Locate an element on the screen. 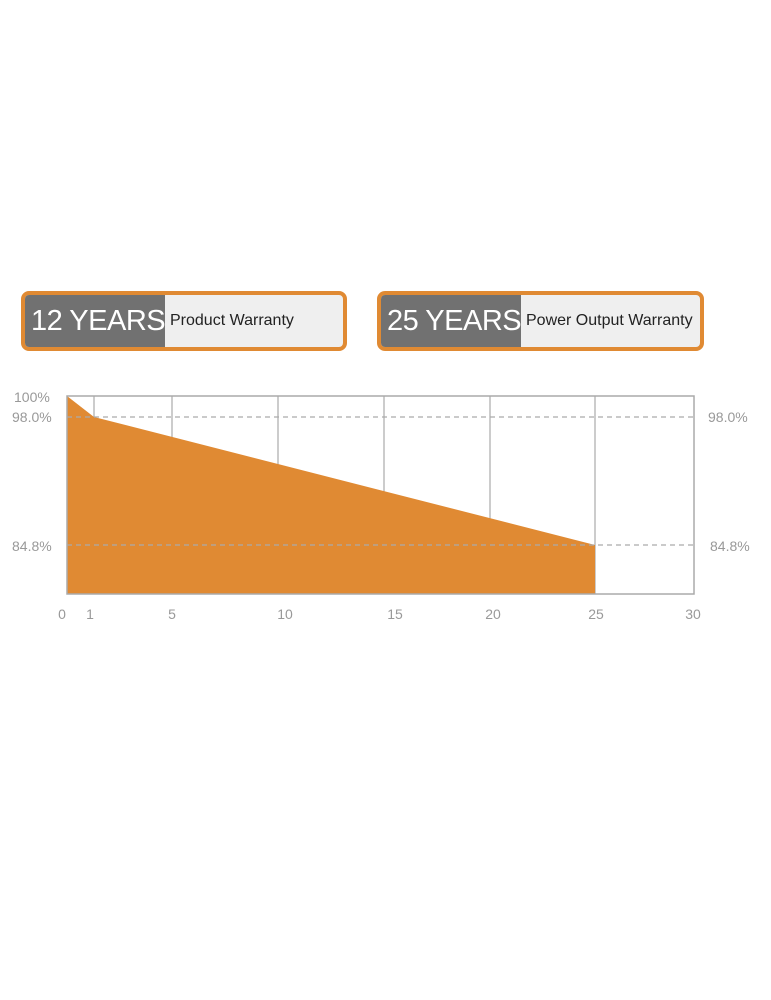  badge-years: 25 YEARS is located at coordinates (451, 321).